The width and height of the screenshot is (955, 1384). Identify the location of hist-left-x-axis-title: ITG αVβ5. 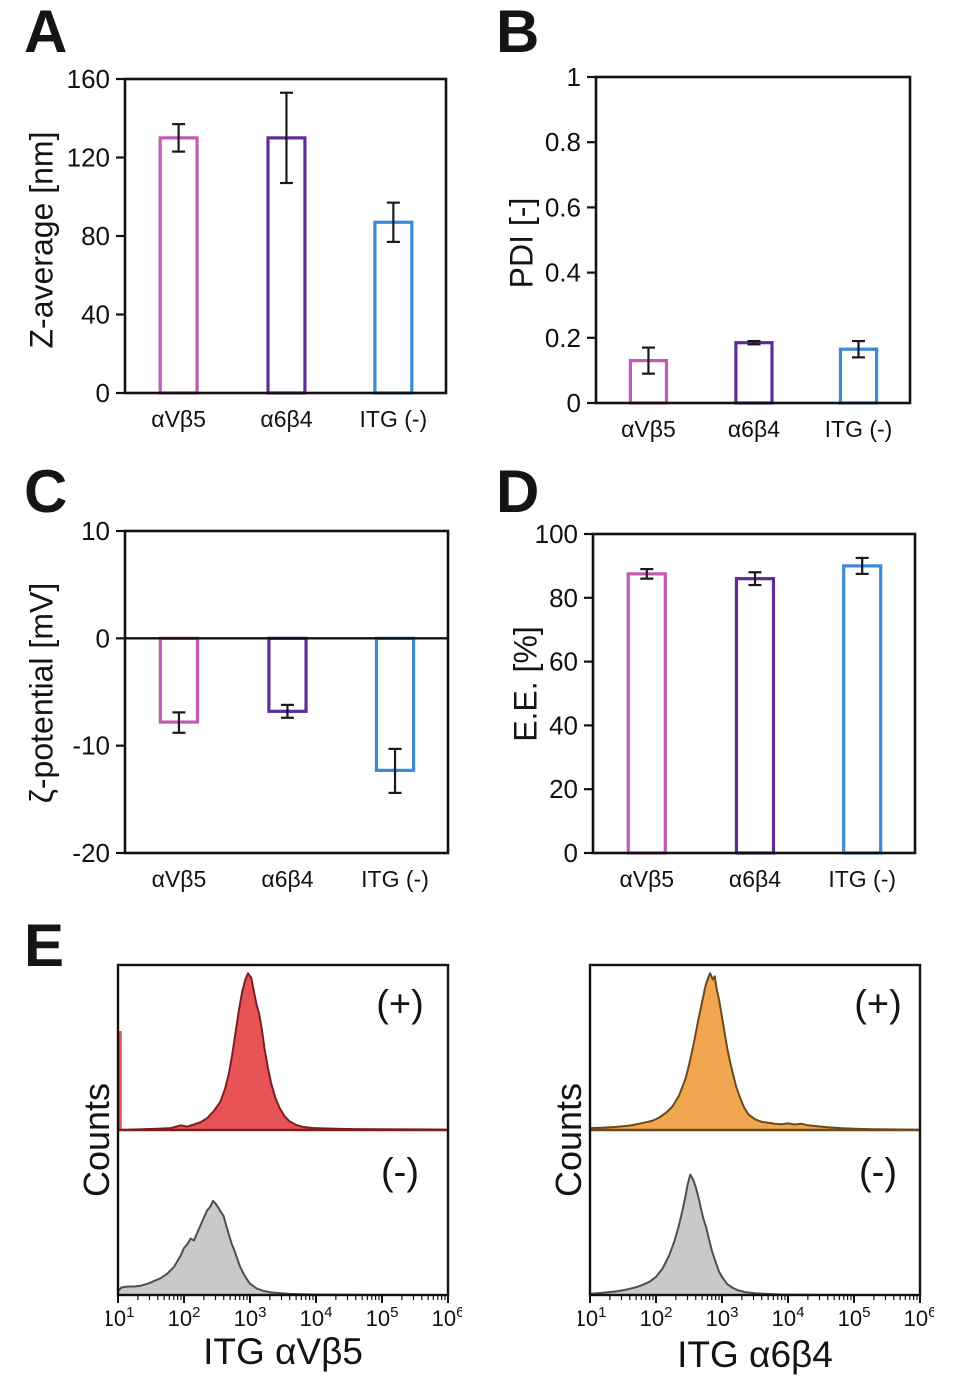
(283, 1351).